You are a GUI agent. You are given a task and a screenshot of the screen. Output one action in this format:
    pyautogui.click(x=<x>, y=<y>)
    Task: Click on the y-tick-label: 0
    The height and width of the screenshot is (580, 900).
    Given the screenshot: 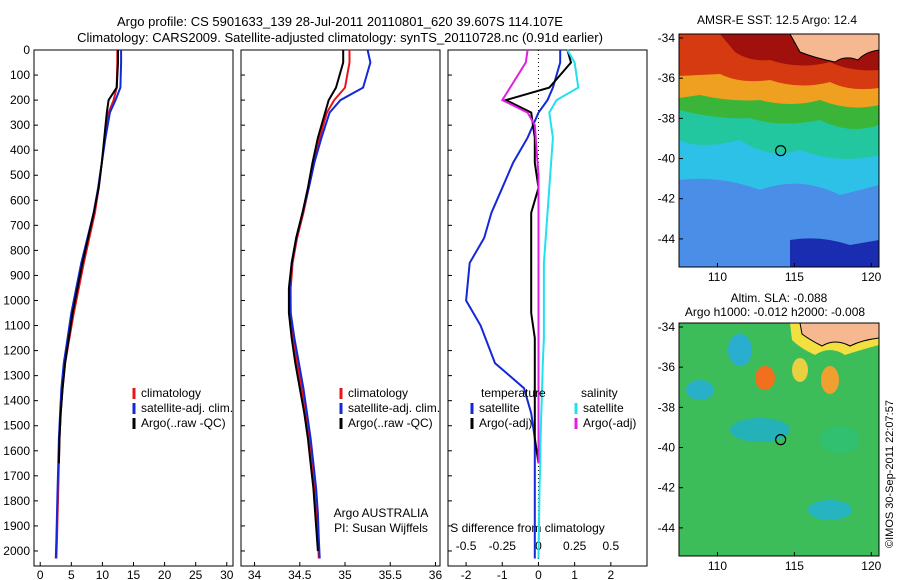 What is the action you would take?
    pyautogui.click(x=26, y=50)
    